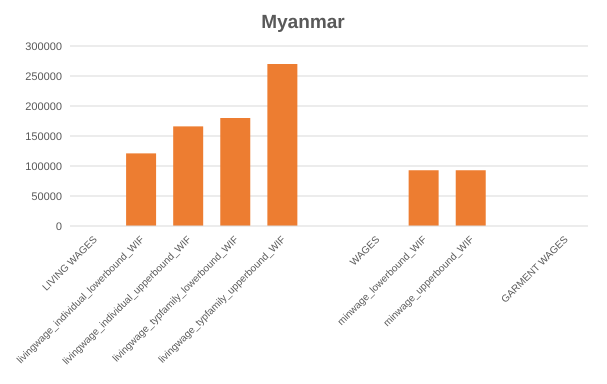  What do you see at coordinates (43, 136) in the screenshot?
I see `y-tick-label: 150000` at bounding box center [43, 136].